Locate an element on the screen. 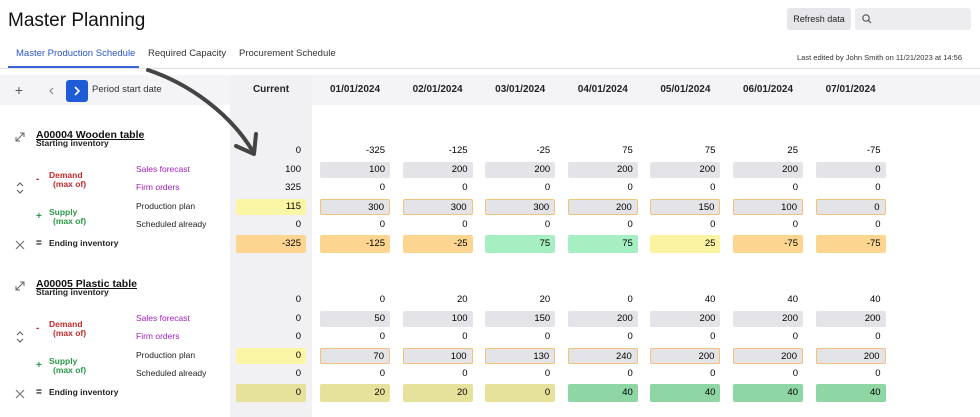 Image resolution: width=980 pixels, height=417 pixels. ending-cell: -75 is located at coordinates (768, 244).